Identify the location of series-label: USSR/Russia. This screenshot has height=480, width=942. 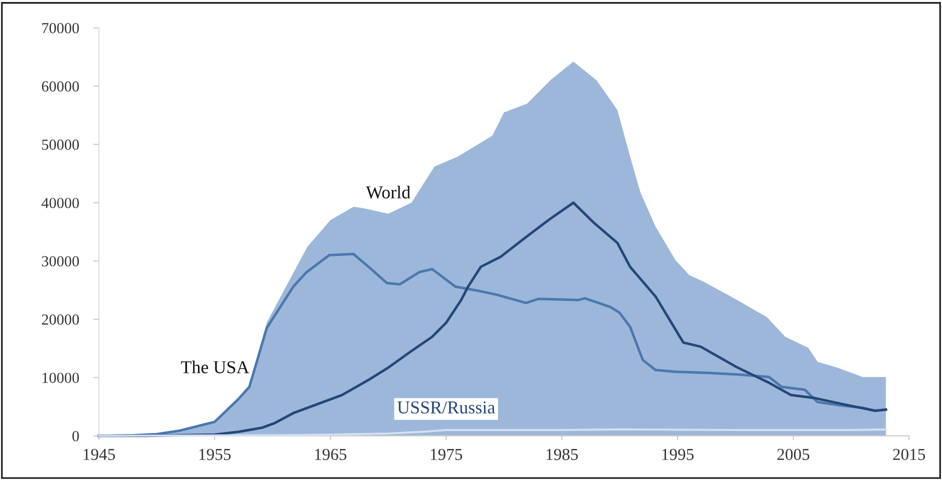
(446, 407).